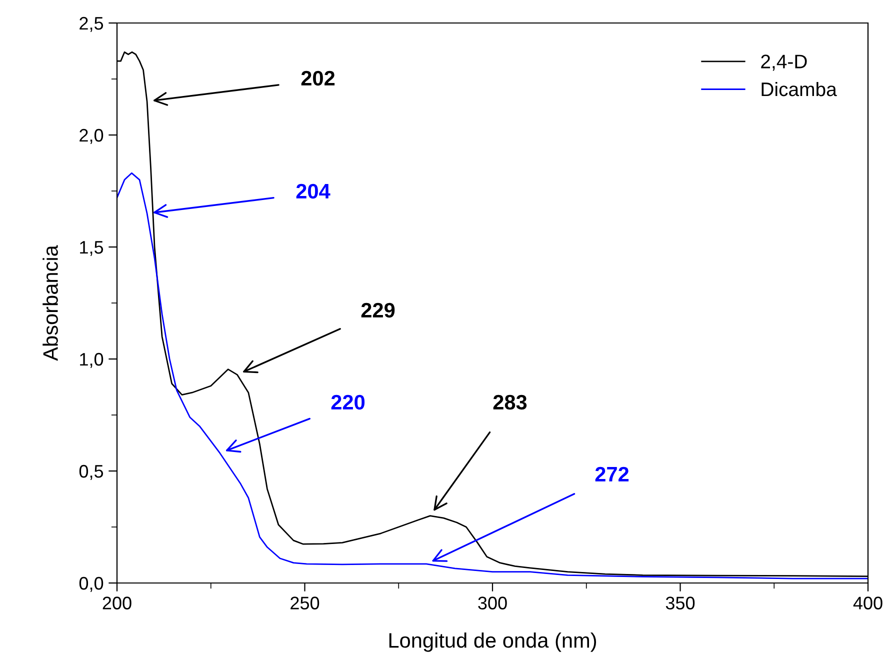  I want to click on x-tick-label: 300, so click(492, 603).